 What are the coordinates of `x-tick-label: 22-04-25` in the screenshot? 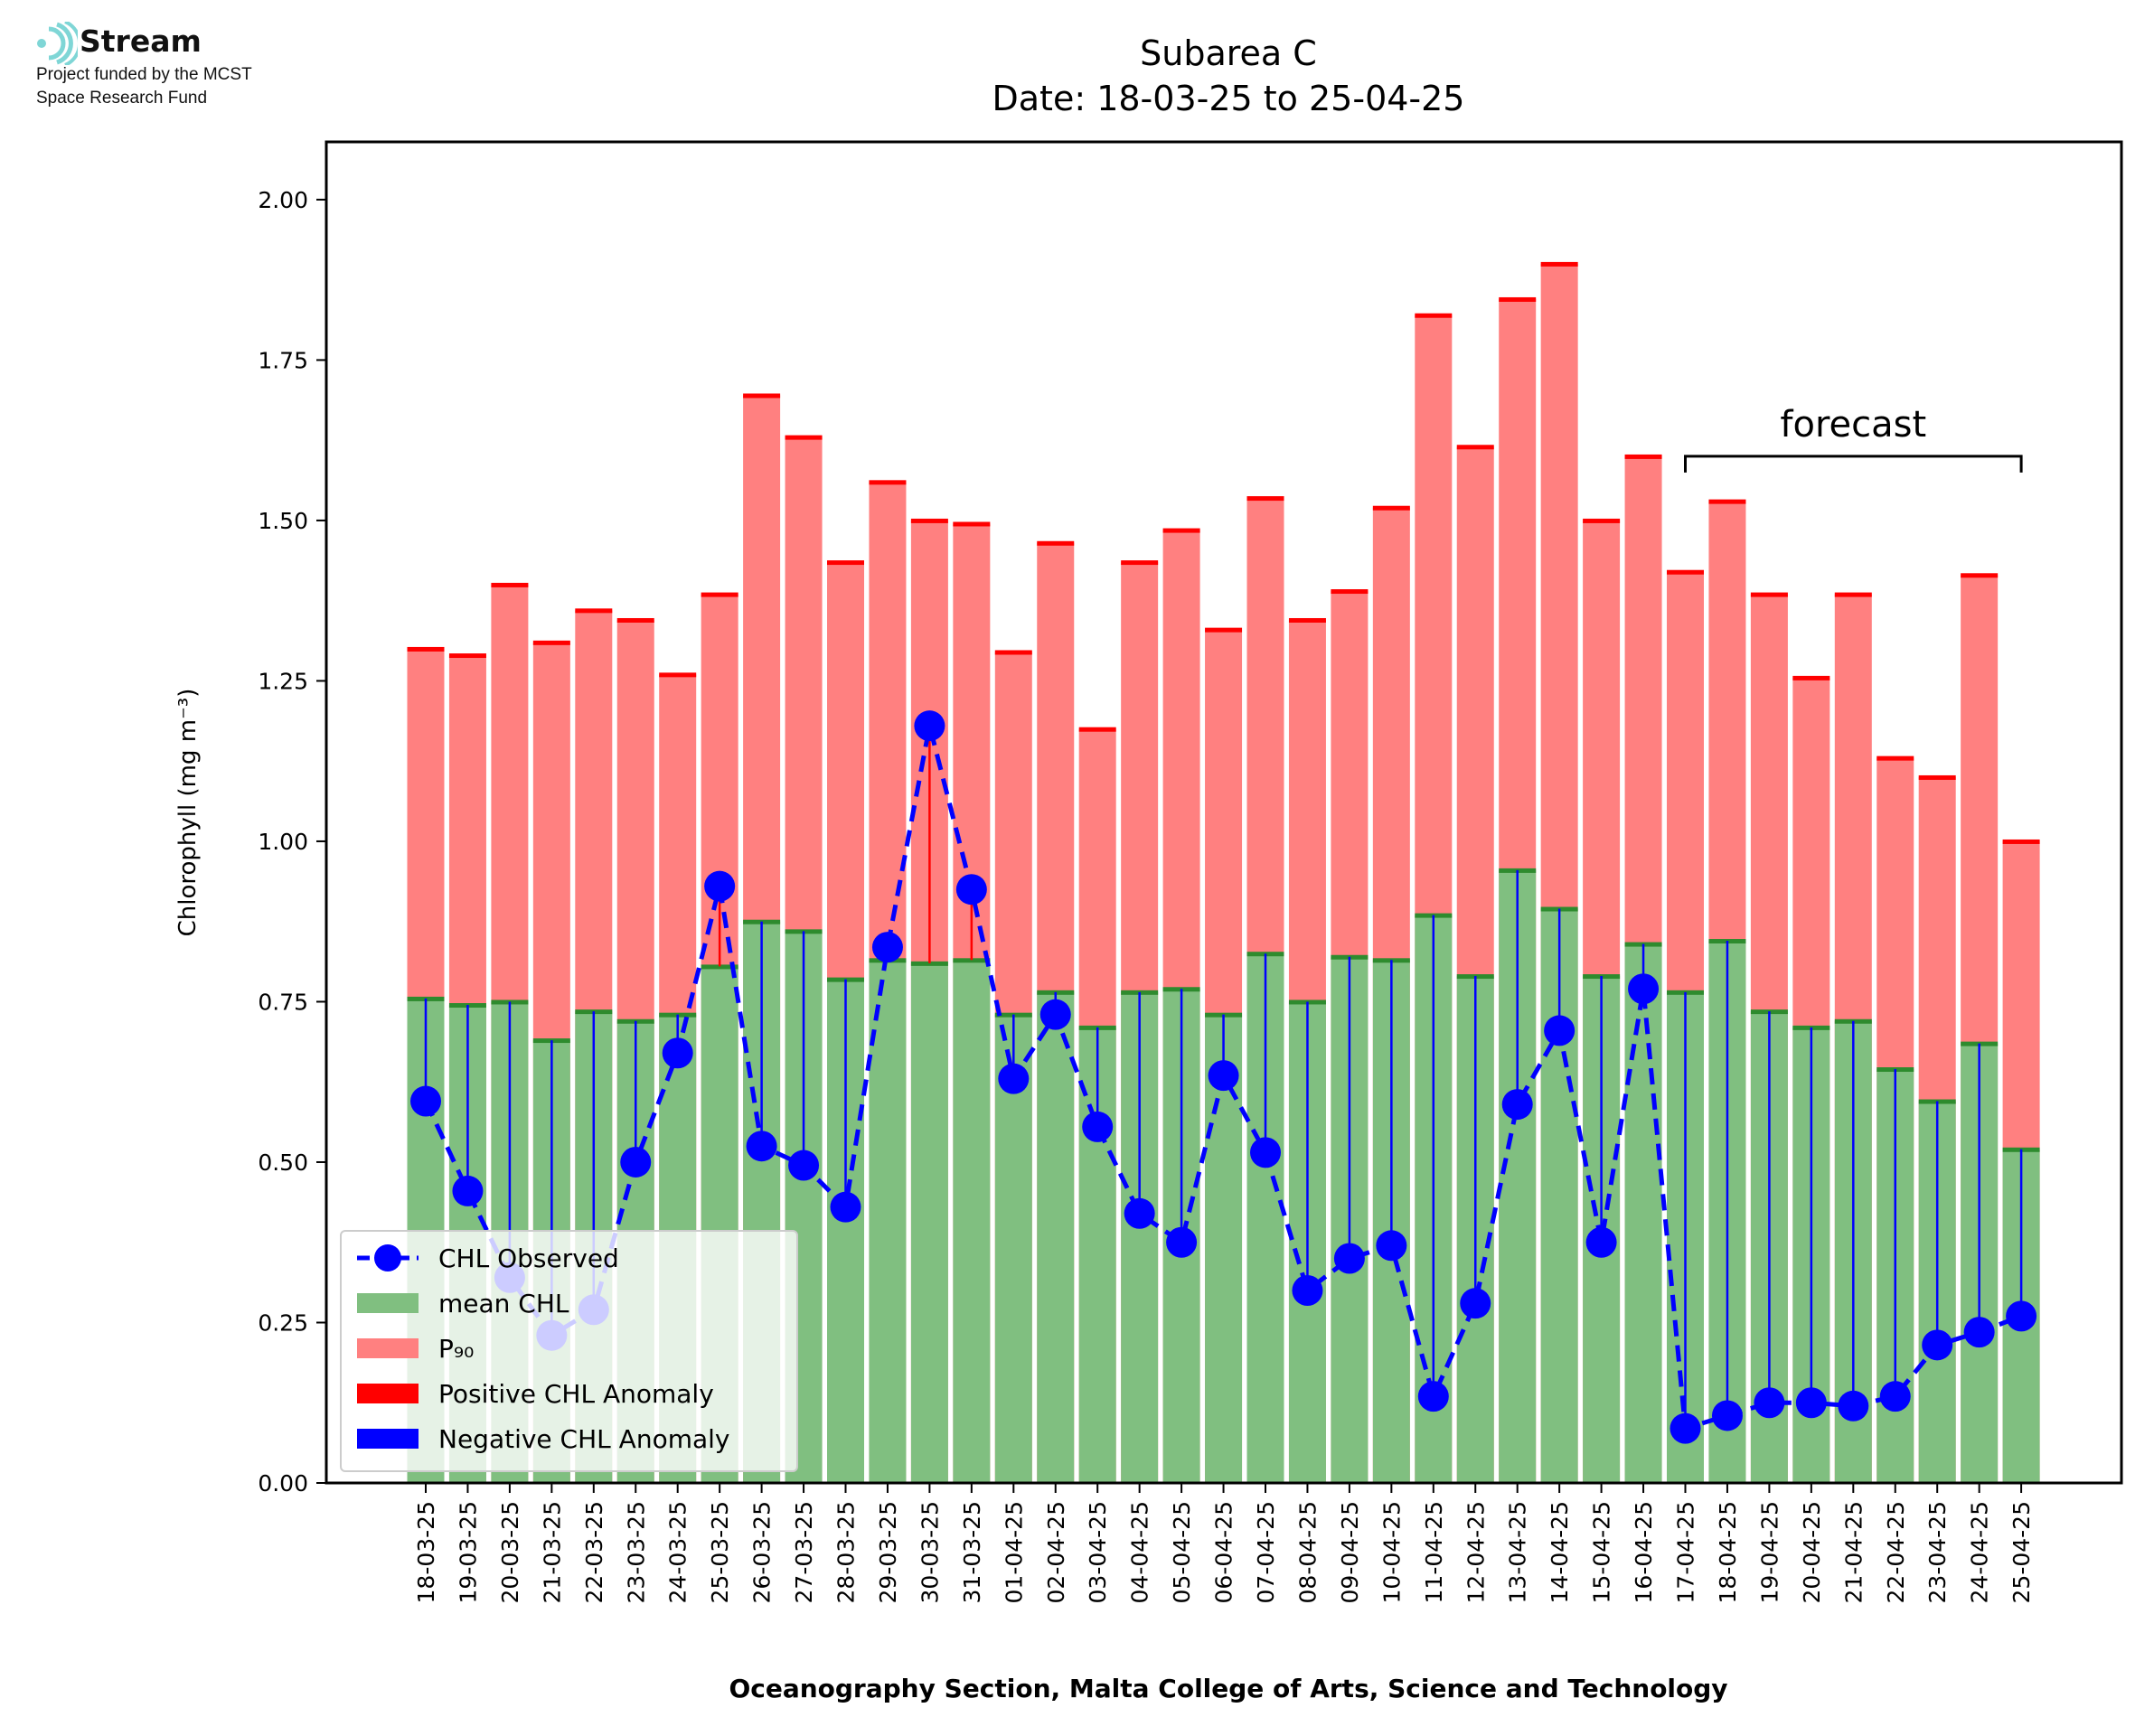 It's located at (1896, 1552).